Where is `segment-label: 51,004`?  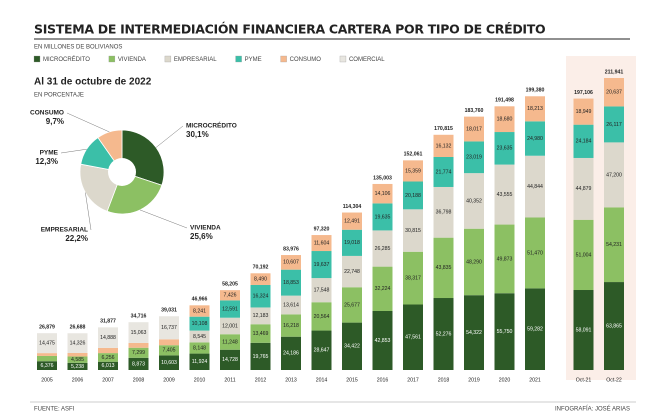 segment-label: 51,004 is located at coordinates (584, 255).